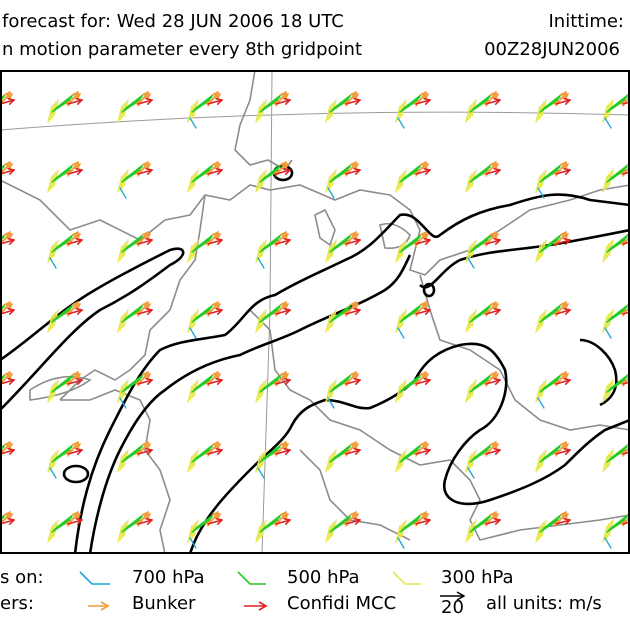 This screenshot has height=626, width=630. Describe the element at coordinates (552, 49) in the screenshot. I see `inittime-value: 00Z28JUN2006` at that location.